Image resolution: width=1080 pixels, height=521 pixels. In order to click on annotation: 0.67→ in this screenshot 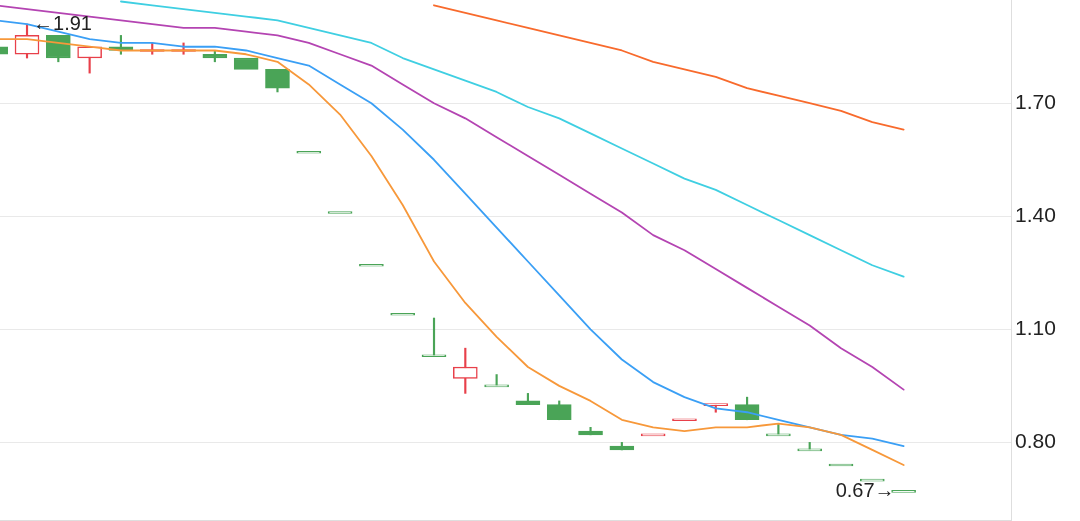, I will do `click(865, 489)`.